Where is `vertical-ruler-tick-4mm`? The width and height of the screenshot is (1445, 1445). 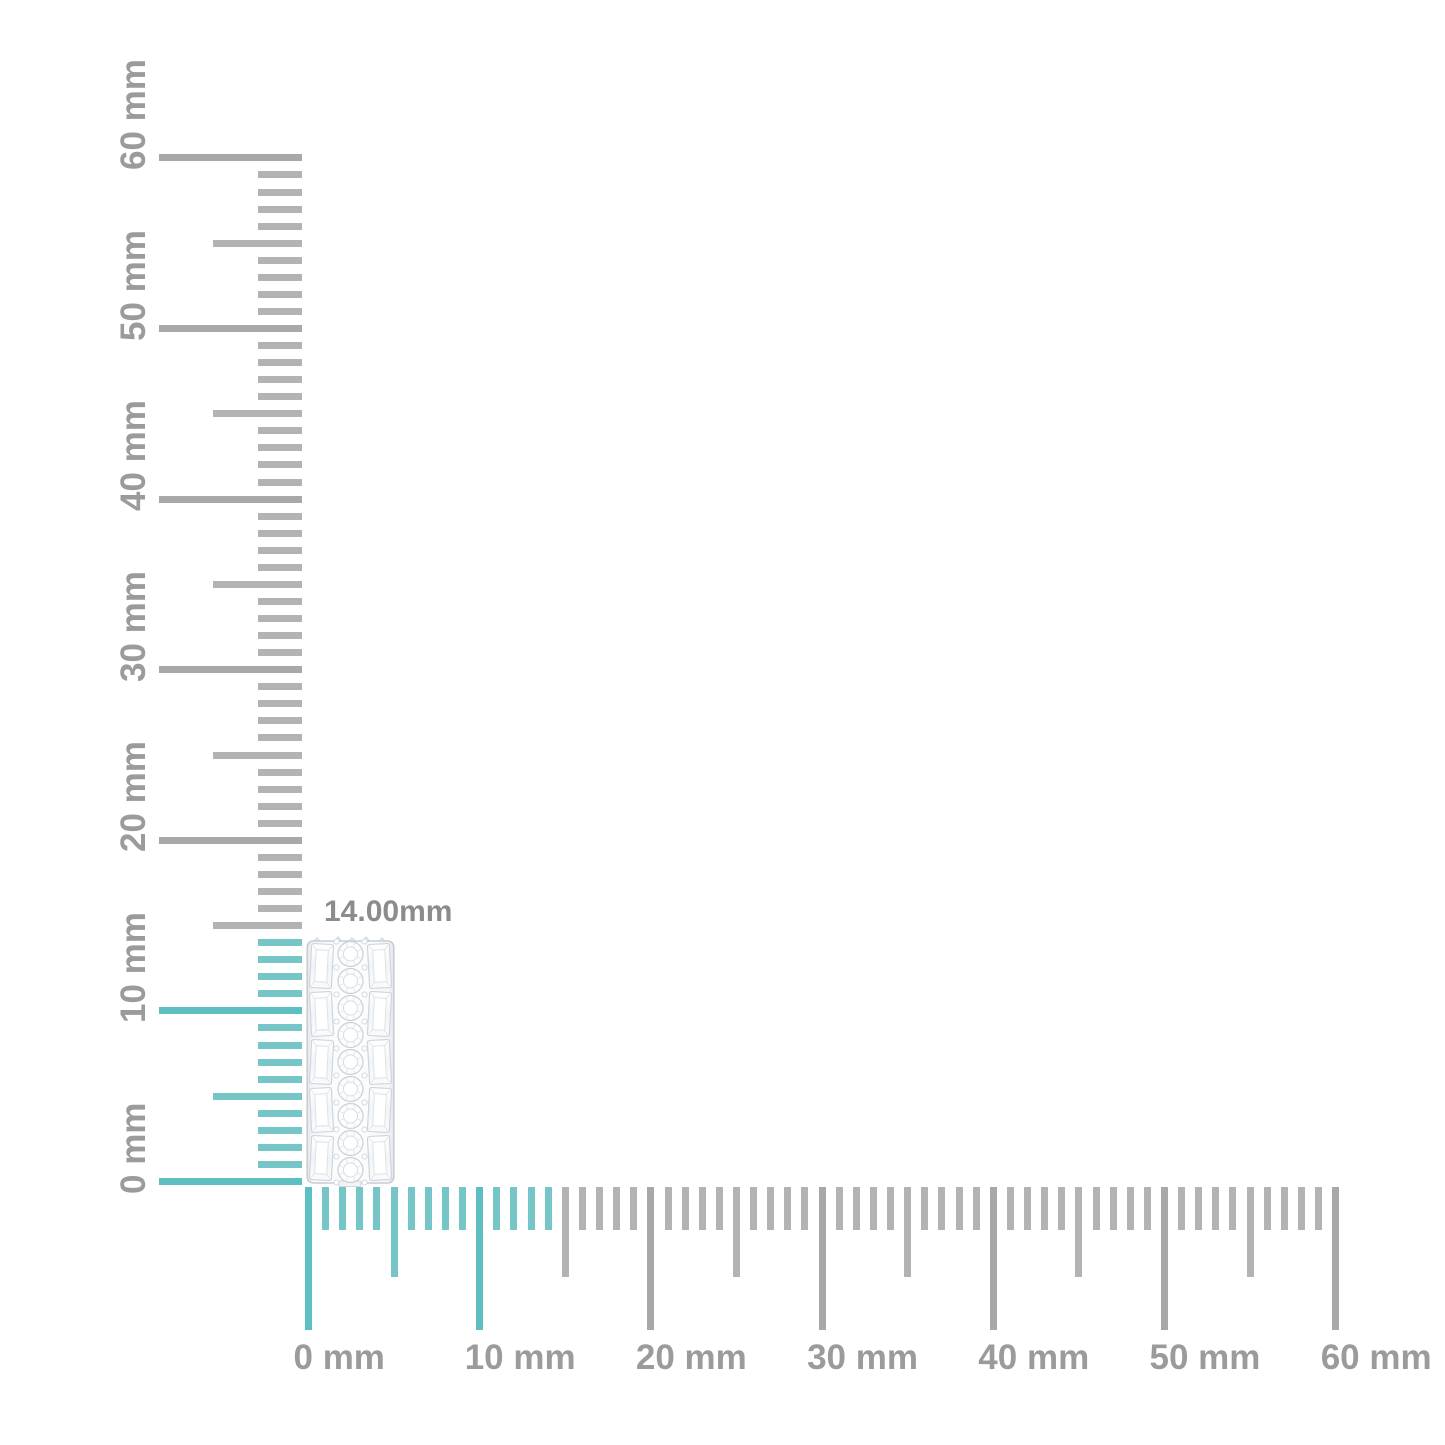 vertical-ruler-tick-4mm is located at coordinates (280, 1113).